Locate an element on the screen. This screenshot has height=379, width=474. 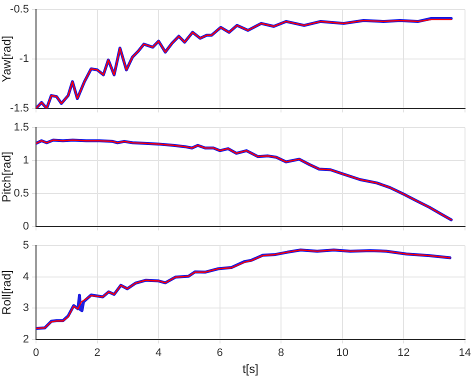
y-tick-label: 4 is located at coordinates (25, 276).